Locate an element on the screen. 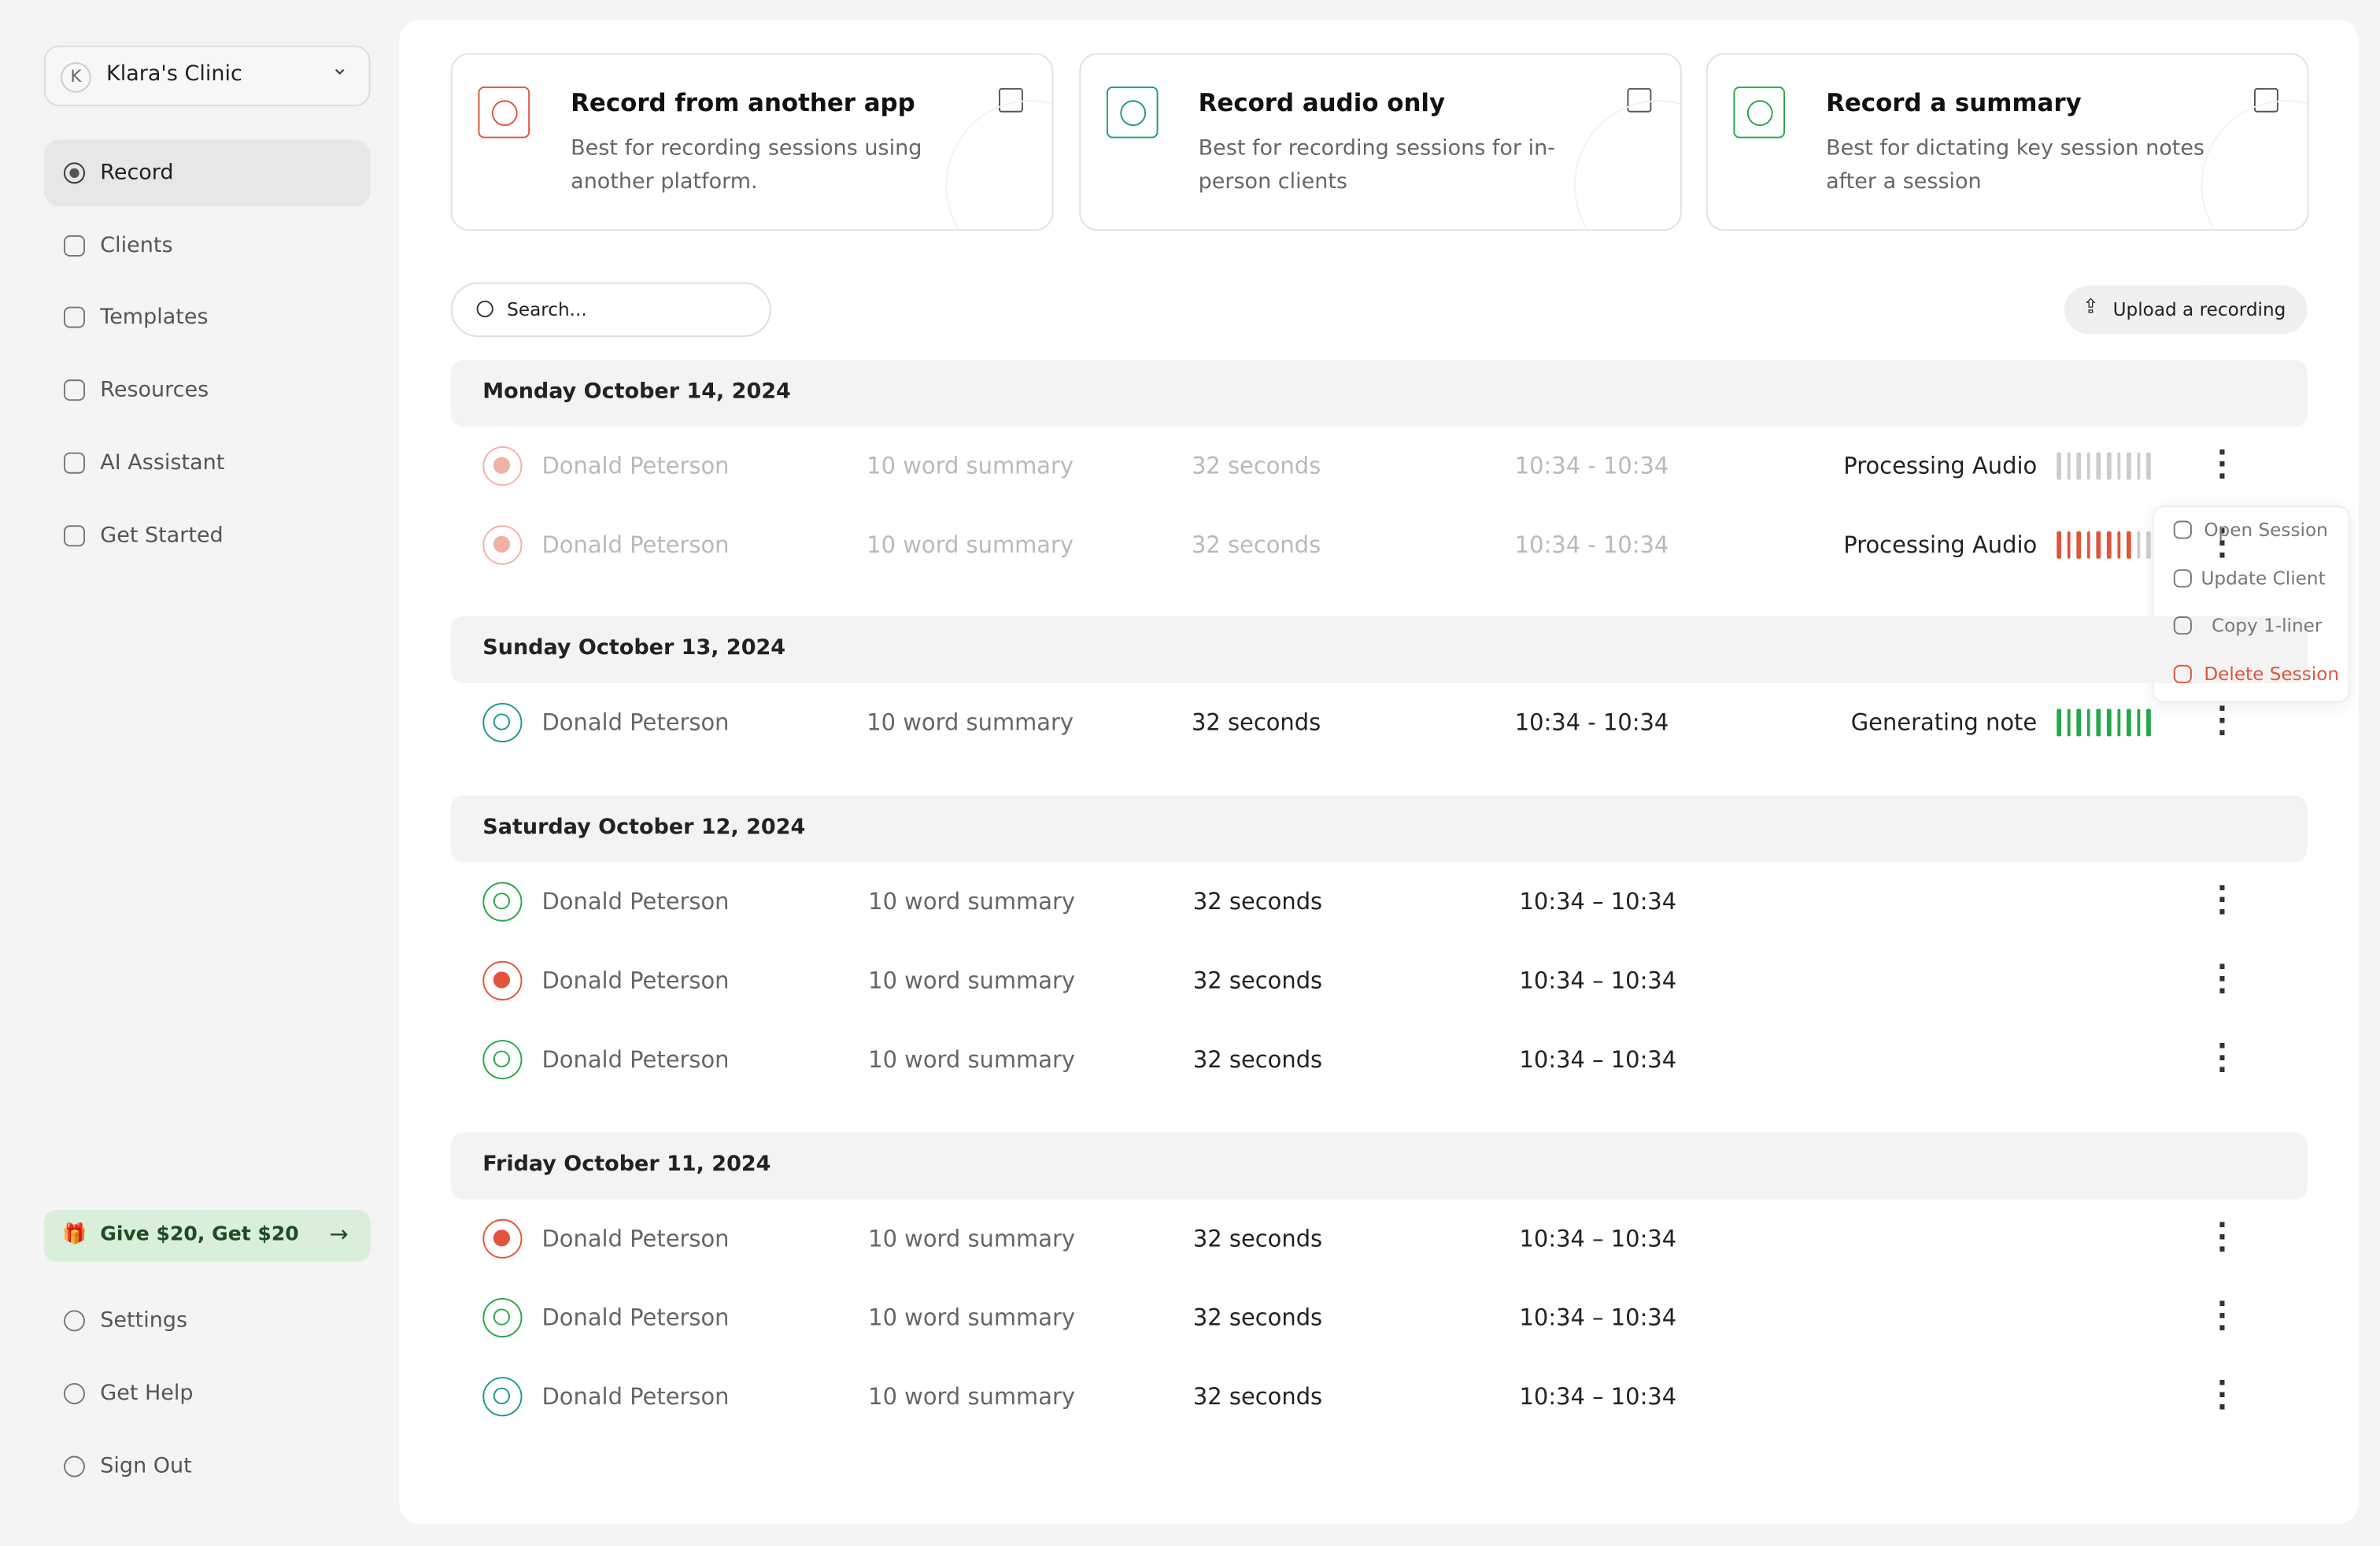 The height and width of the screenshot is (1546, 2380). status: Generating note is located at coordinates (1944, 723).